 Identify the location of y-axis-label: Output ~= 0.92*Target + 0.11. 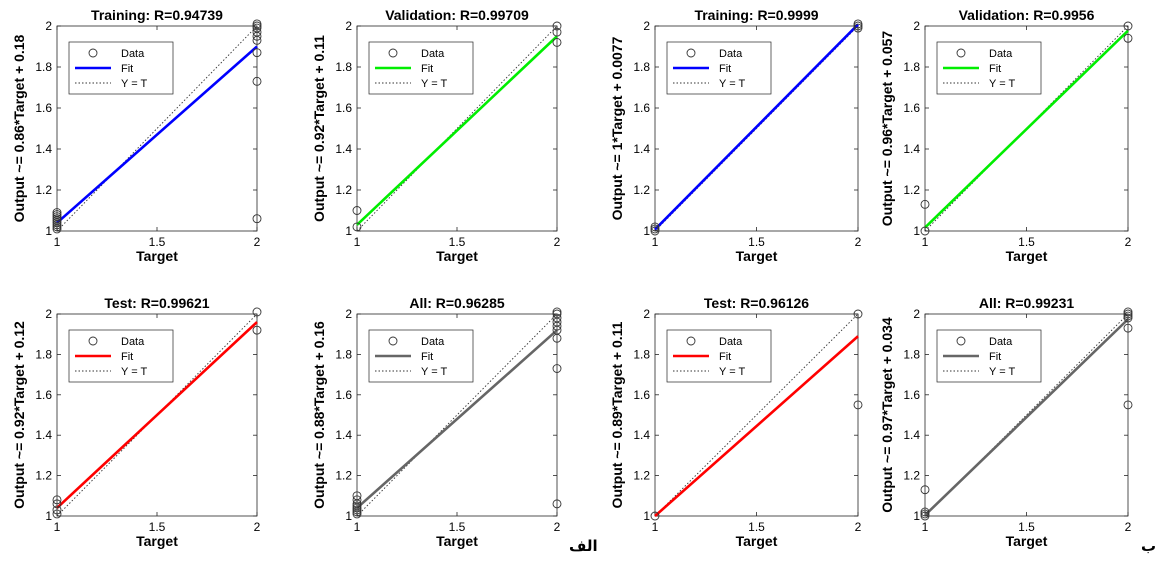
(319, 128).